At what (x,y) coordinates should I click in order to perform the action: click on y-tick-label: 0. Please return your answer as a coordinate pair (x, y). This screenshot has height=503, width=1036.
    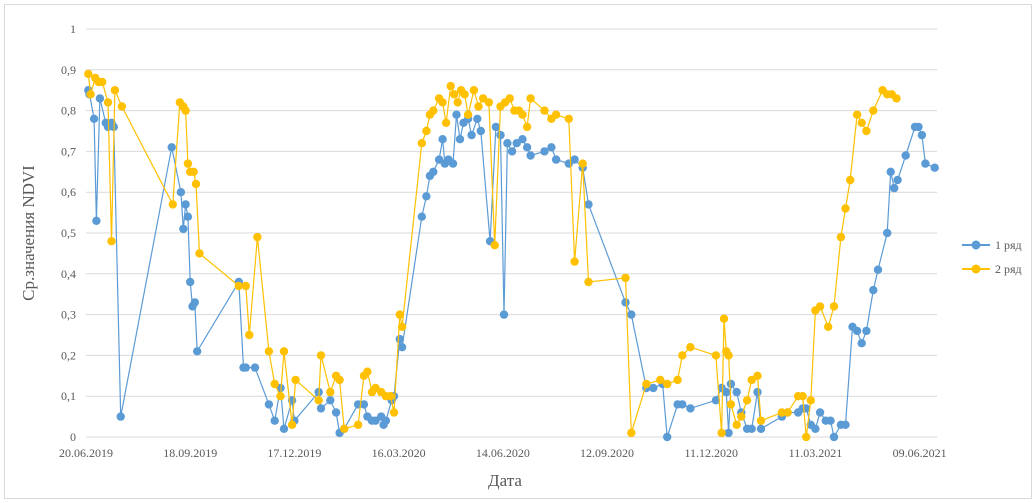
    Looking at the image, I should click on (73, 437).